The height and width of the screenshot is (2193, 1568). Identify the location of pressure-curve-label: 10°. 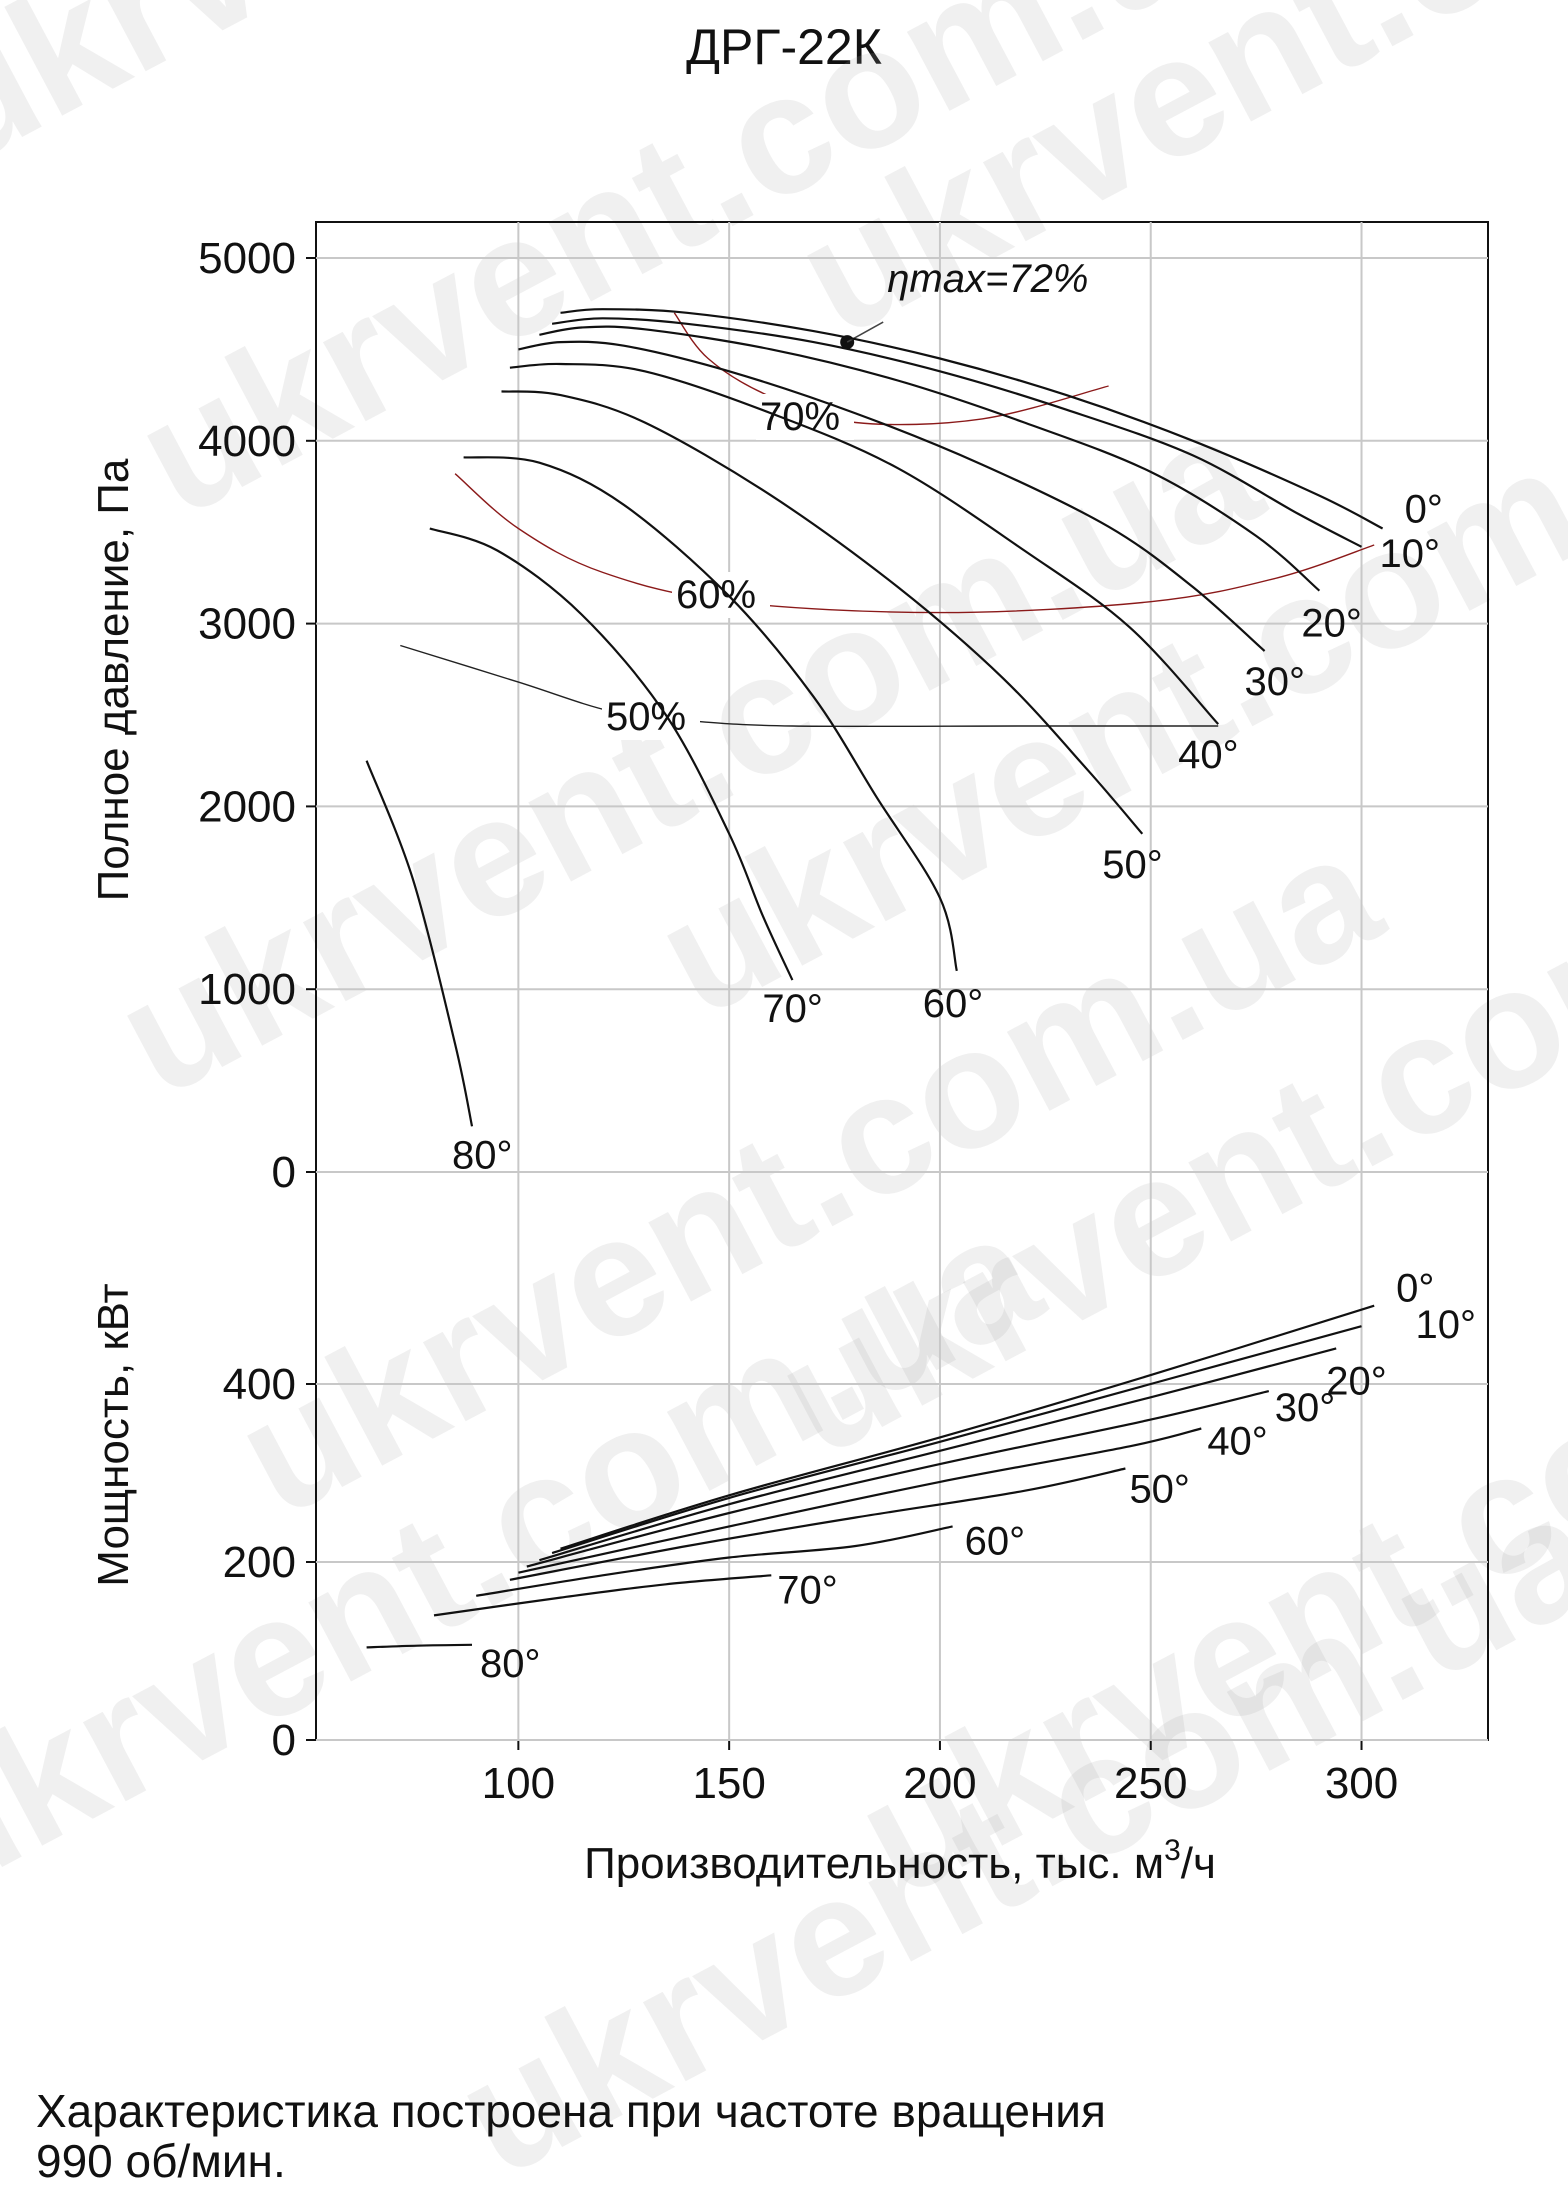
(1410, 554).